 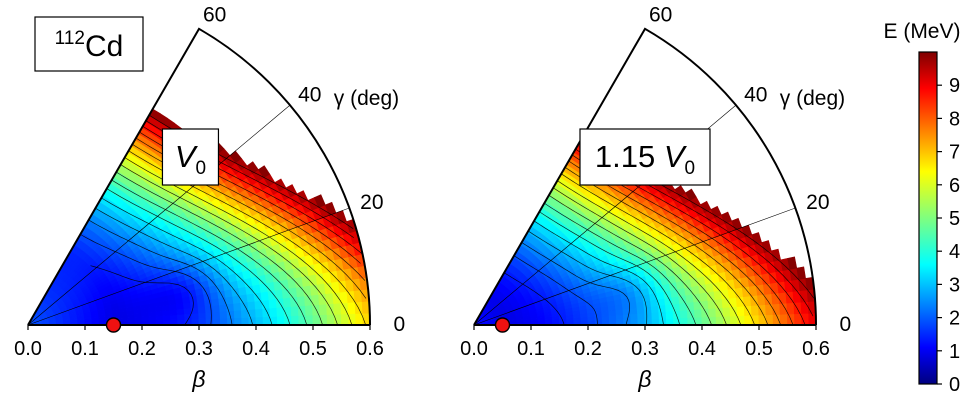 What do you see at coordinates (702, 349) in the screenshot?
I see `beta-tick-label: 0.4` at bounding box center [702, 349].